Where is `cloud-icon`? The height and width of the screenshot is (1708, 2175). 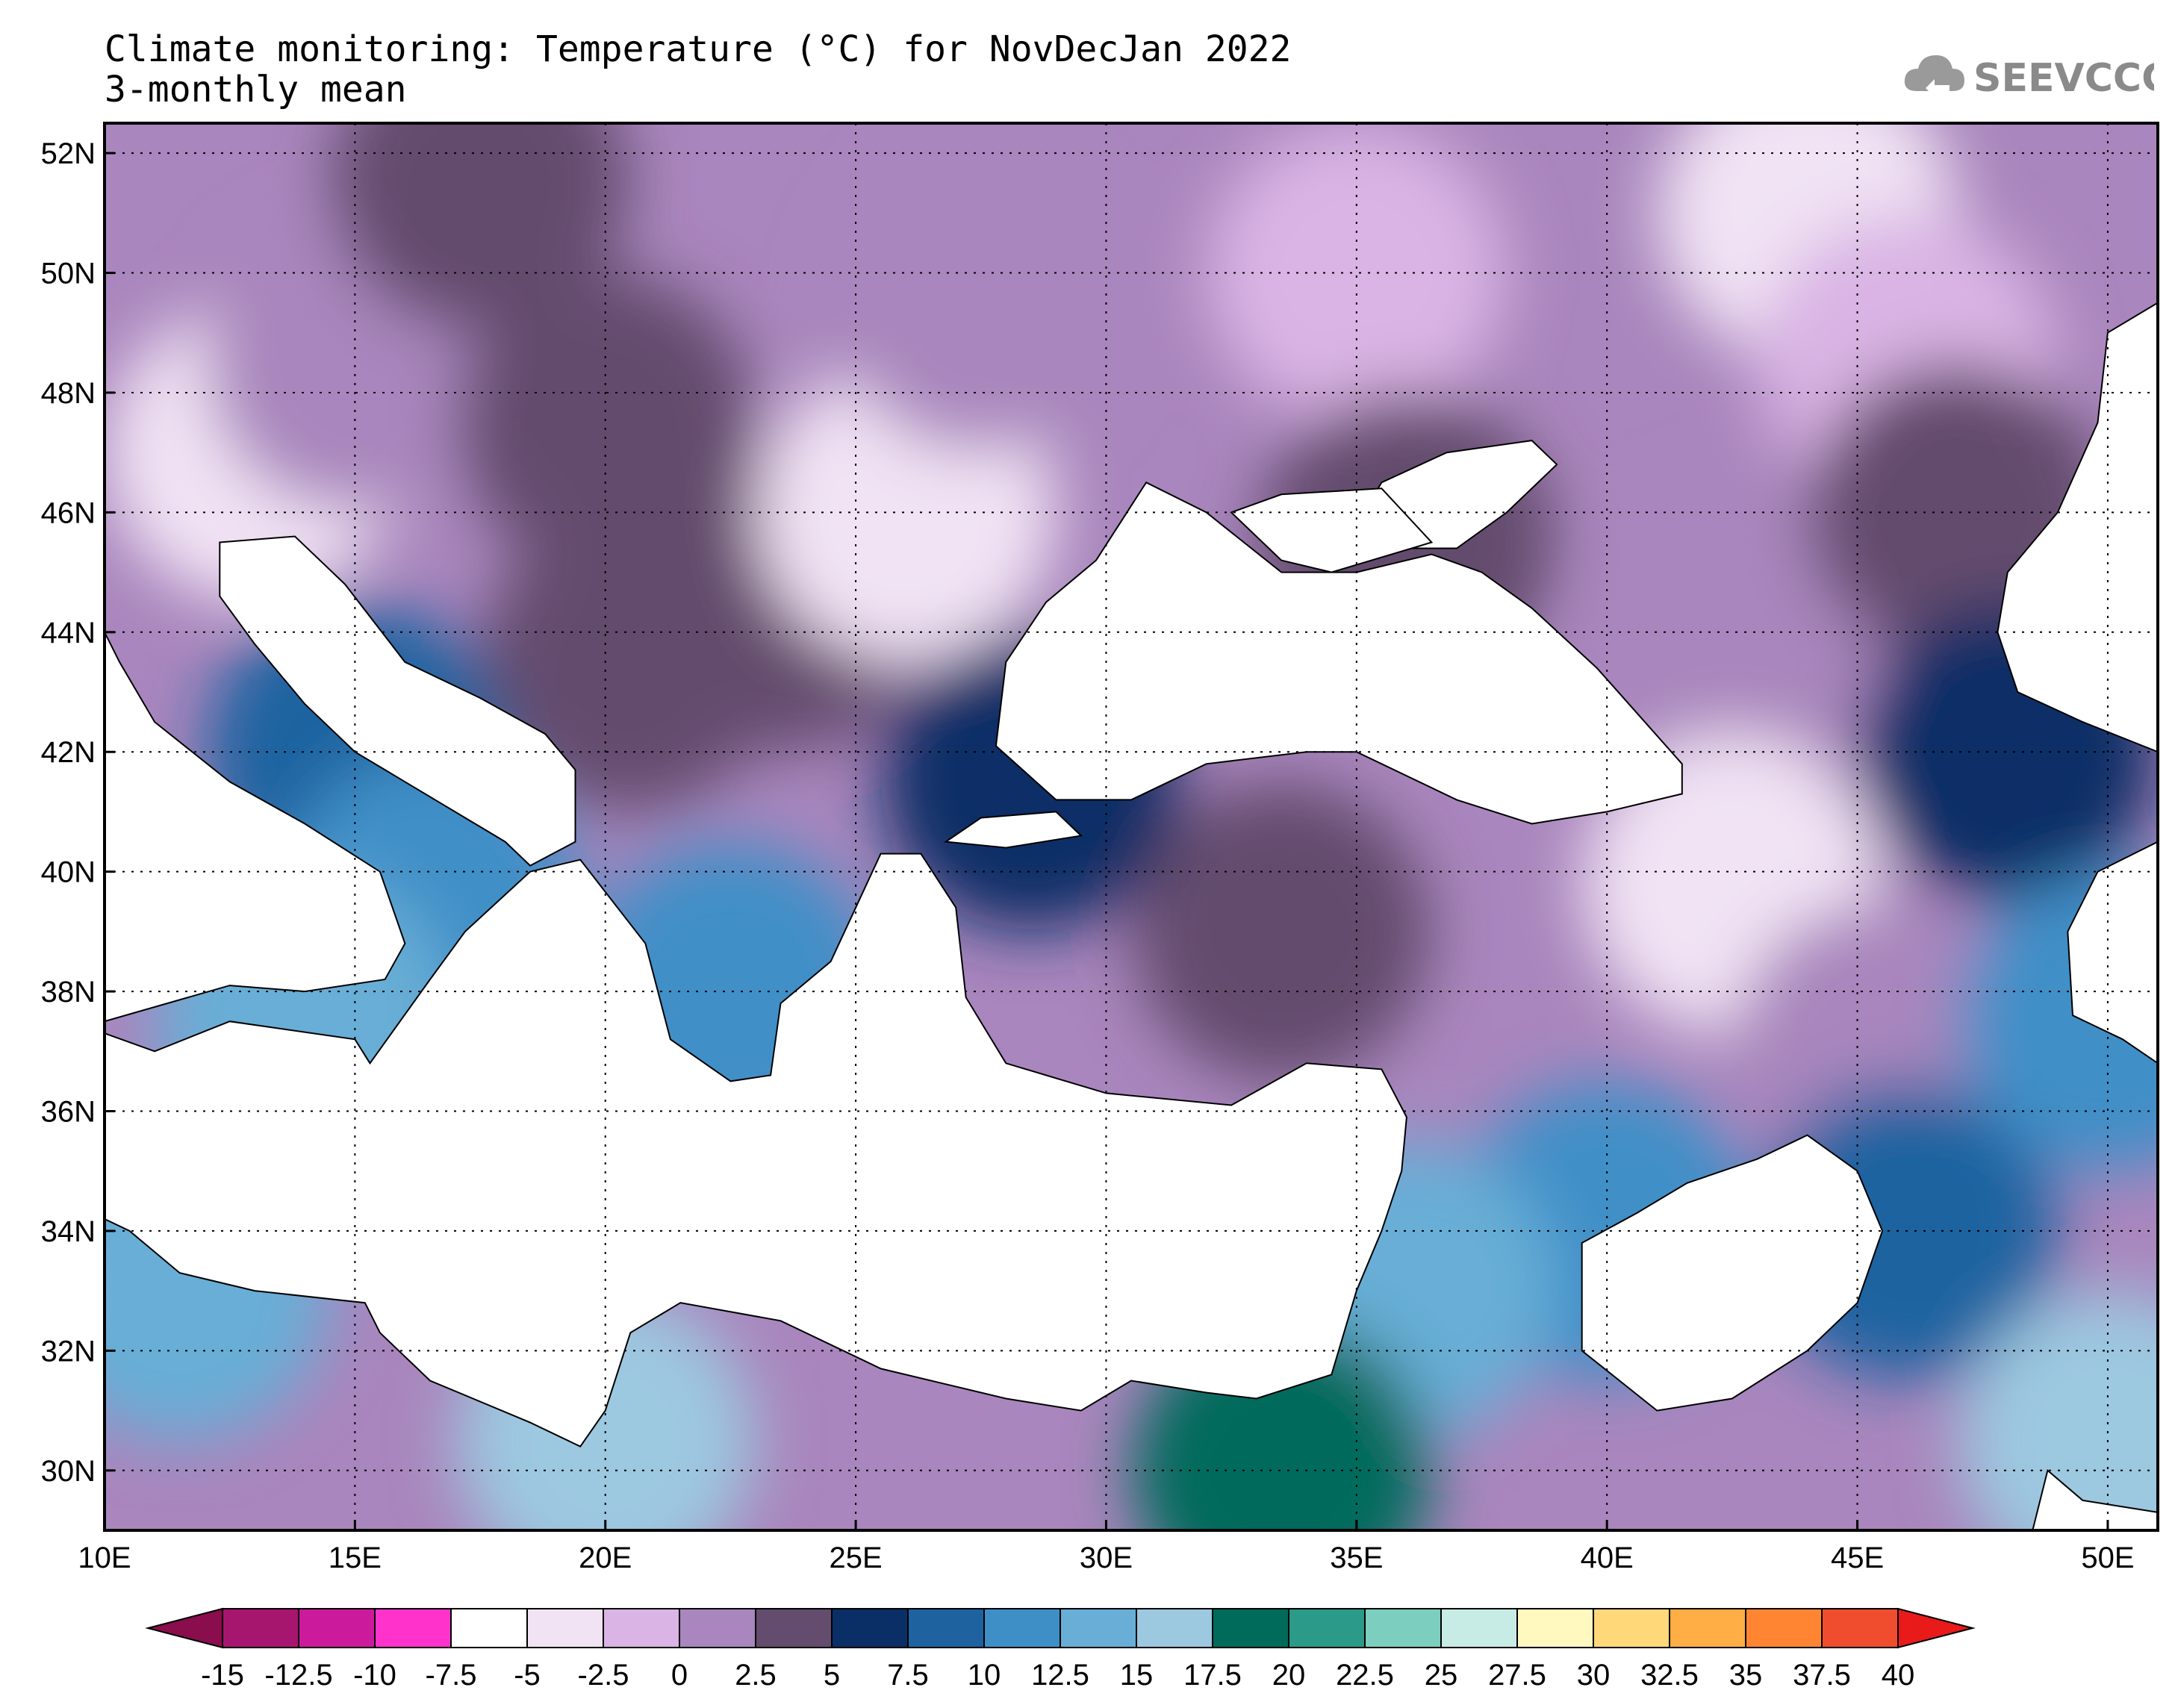 cloud-icon is located at coordinates (1934, 76).